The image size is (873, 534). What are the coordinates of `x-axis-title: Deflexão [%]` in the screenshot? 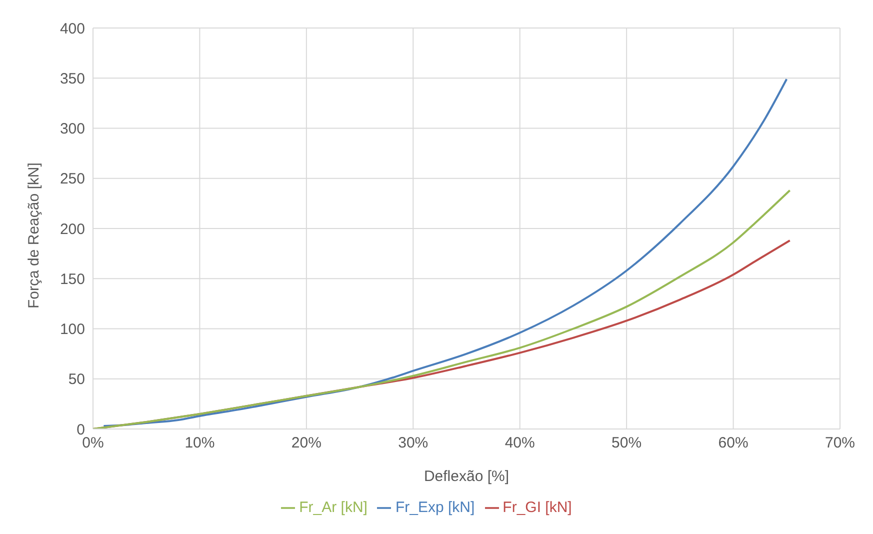 It's located at (467, 476).